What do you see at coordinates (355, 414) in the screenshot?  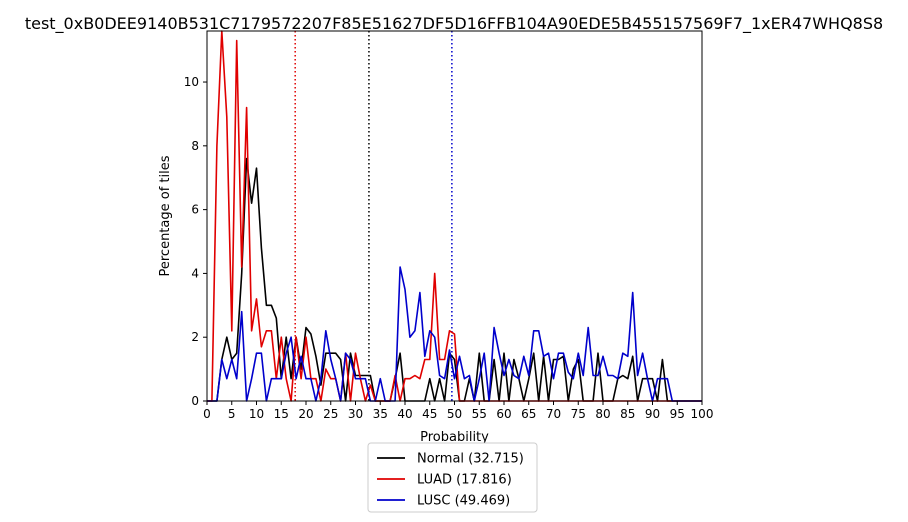 I see `x-tick-label: 30` at bounding box center [355, 414].